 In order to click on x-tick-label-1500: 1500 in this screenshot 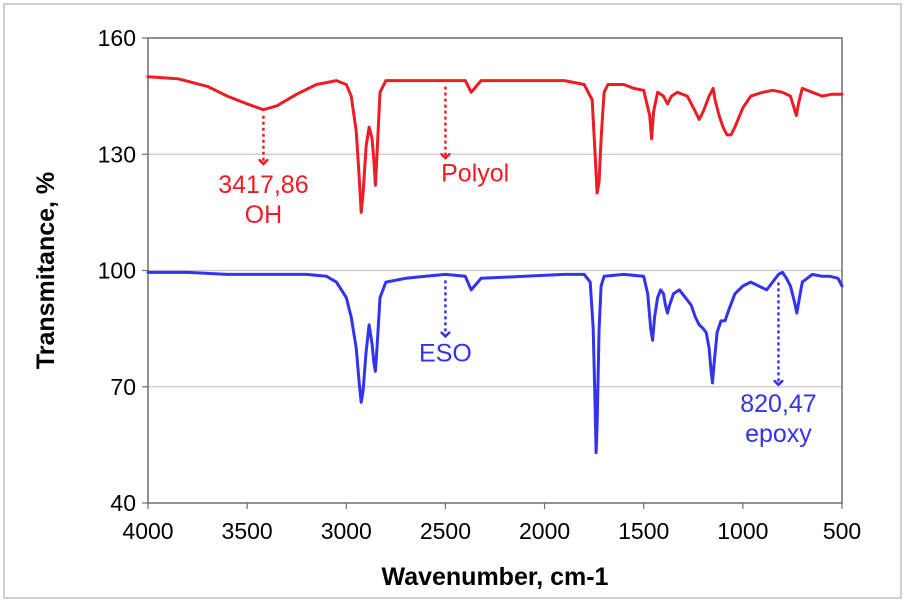, I will do `click(643, 531)`.